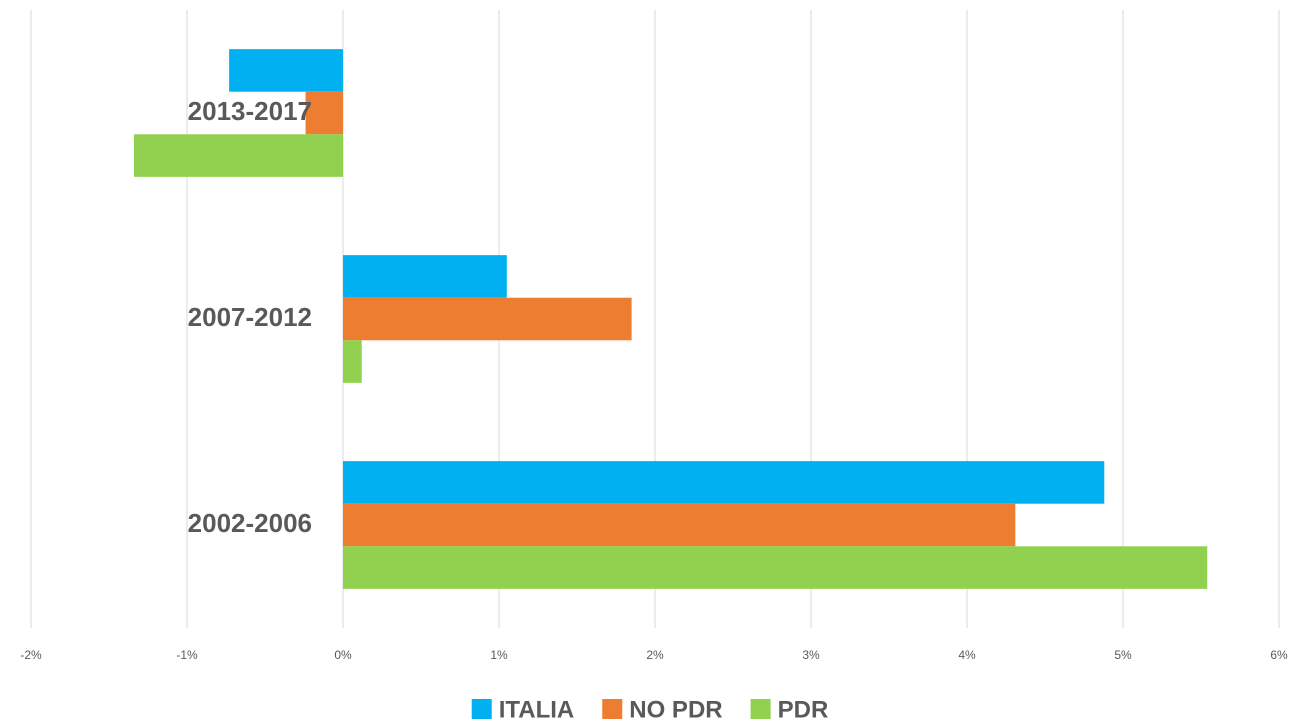 The image size is (1299, 724). What do you see at coordinates (343, 655) in the screenshot?
I see `x-tick-label: 0%` at bounding box center [343, 655].